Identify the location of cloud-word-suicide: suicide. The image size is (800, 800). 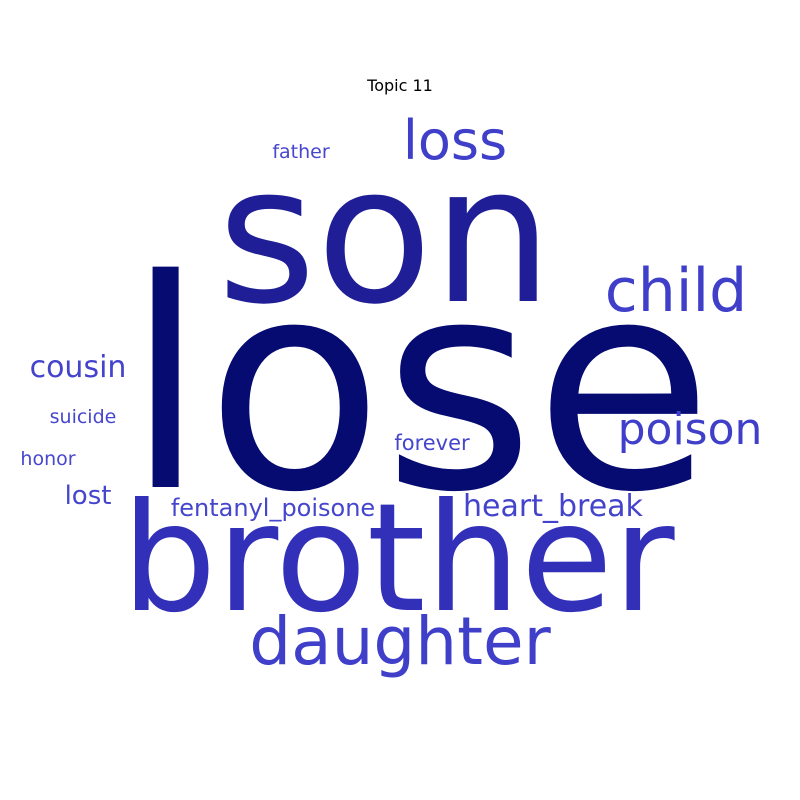
(83, 417).